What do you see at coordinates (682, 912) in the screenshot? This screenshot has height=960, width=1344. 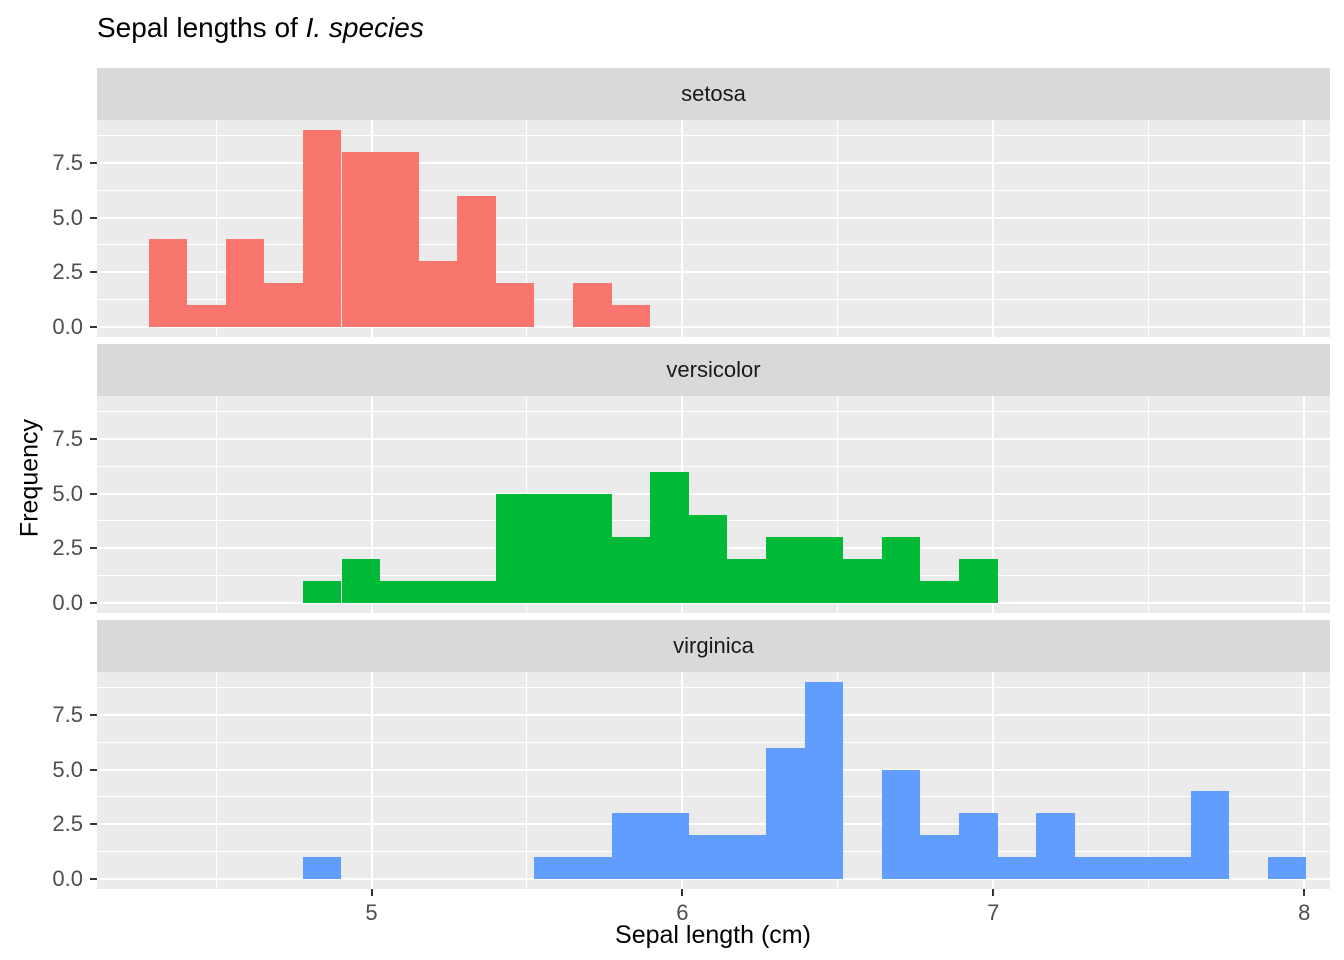 I see `x-tick-label: 6` at bounding box center [682, 912].